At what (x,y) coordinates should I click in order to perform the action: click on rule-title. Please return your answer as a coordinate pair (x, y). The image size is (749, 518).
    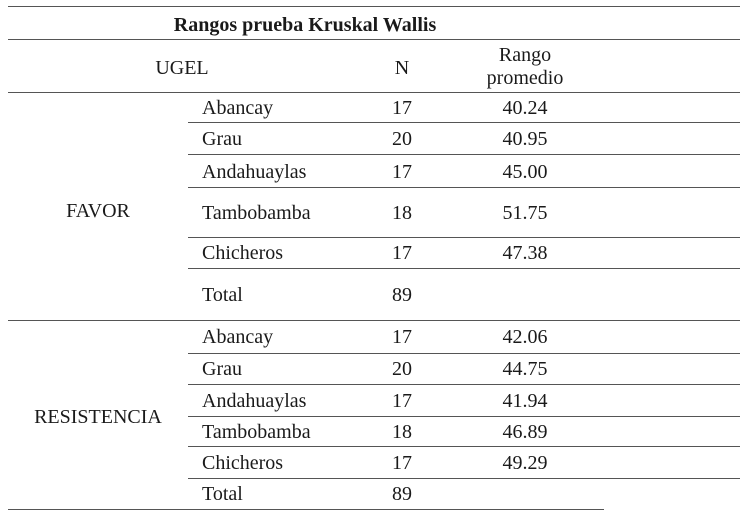
    Looking at the image, I should click on (374, 39).